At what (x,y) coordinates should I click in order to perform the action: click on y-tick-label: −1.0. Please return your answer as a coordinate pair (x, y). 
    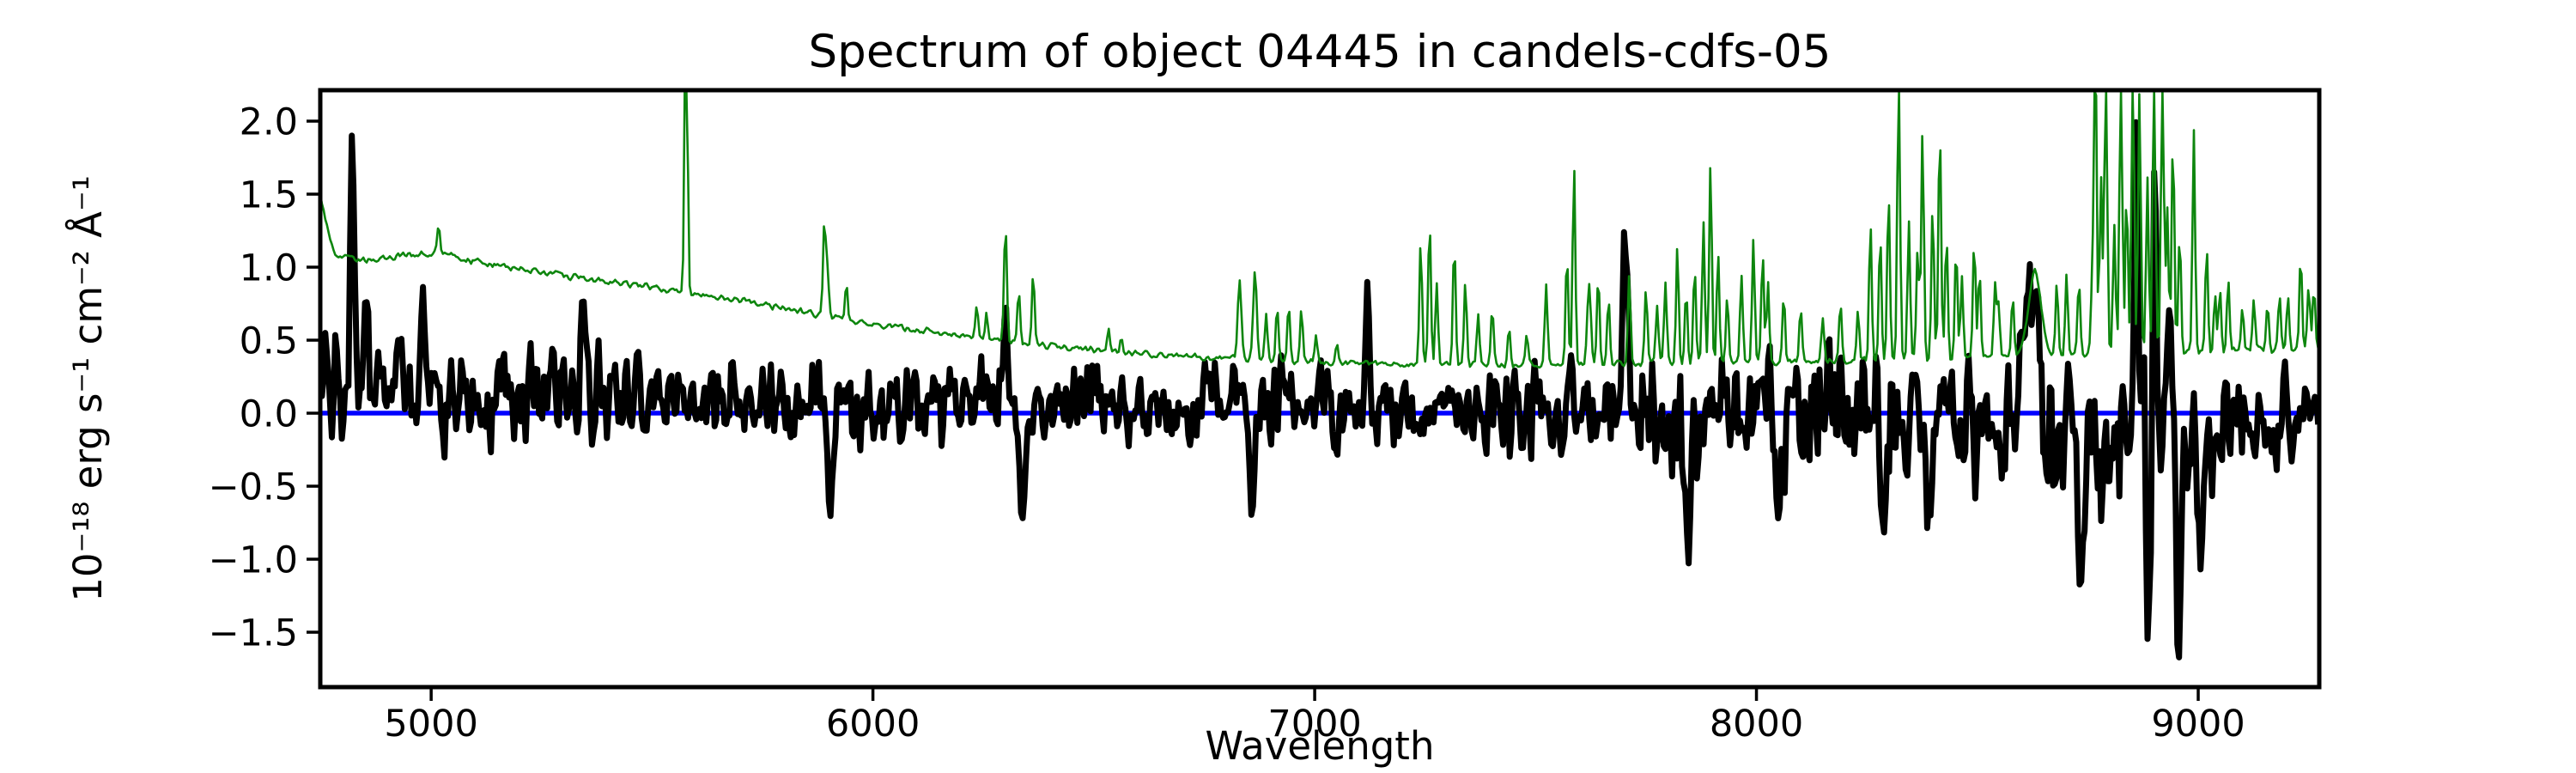
    Looking at the image, I should click on (253, 560).